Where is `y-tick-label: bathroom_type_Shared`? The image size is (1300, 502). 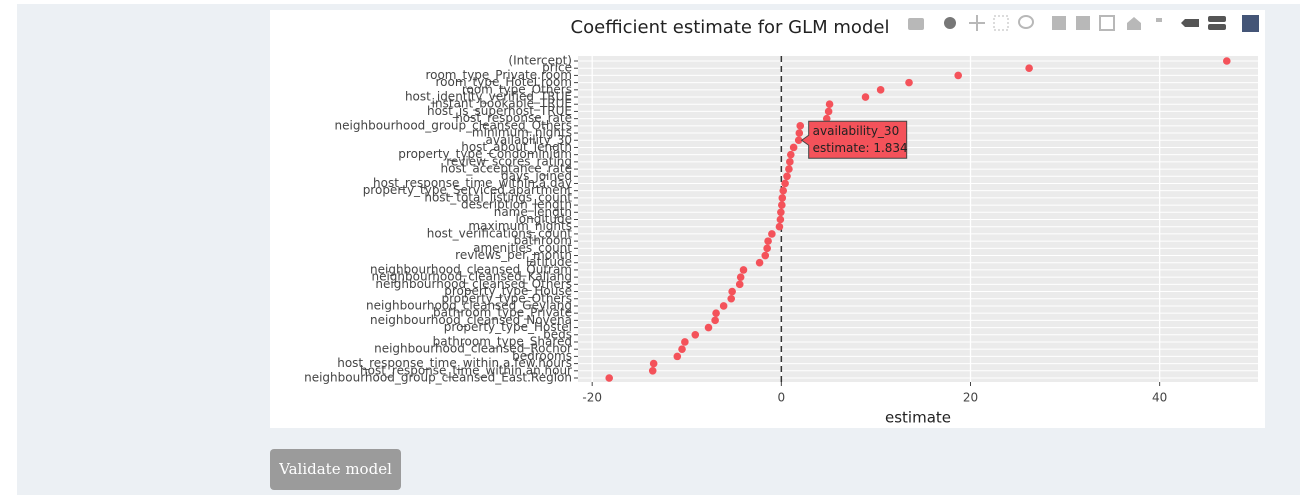 y-tick-label: bathroom_type_Shared is located at coordinates (502, 341).